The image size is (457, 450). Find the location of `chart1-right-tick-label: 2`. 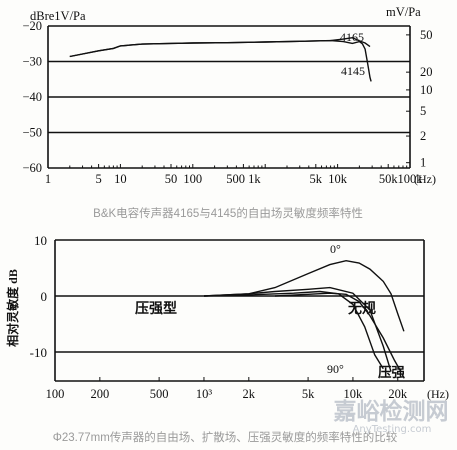

chart1-right-tick-label: 2 is located at coordinates (423, 136).